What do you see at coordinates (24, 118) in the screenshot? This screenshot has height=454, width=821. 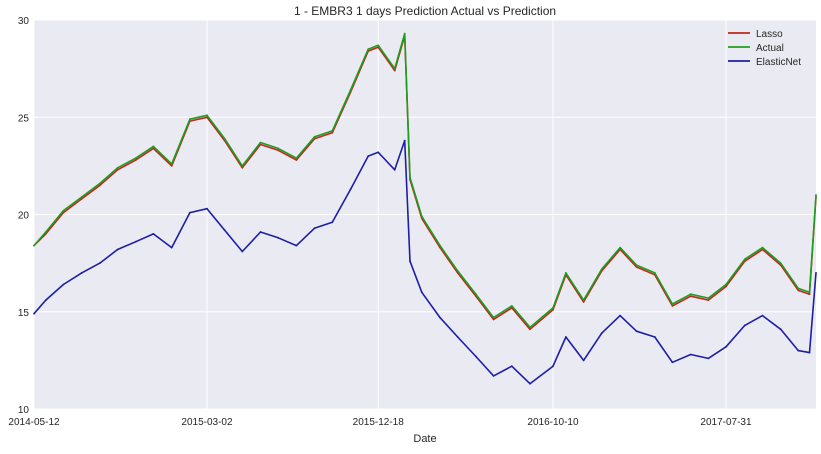 I see `y-tick-label: 25` at bounding box center [24, 118].